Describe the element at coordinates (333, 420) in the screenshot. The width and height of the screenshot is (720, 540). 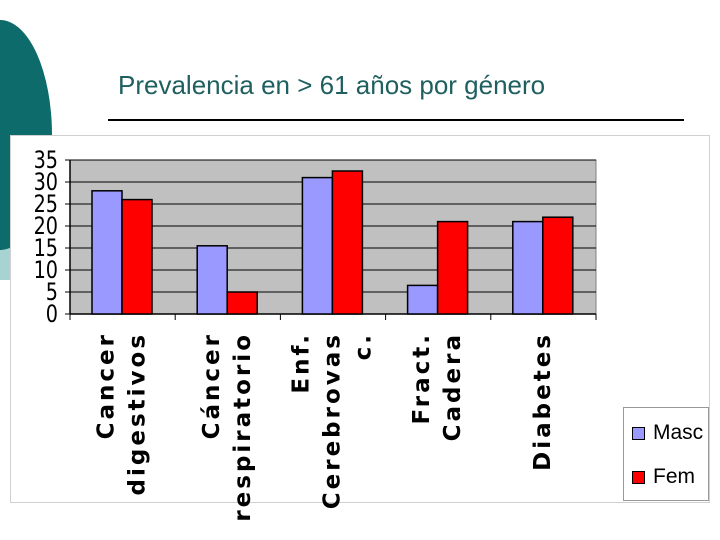
I see `x-category-label-2-1: Cerebrovas` at that location.